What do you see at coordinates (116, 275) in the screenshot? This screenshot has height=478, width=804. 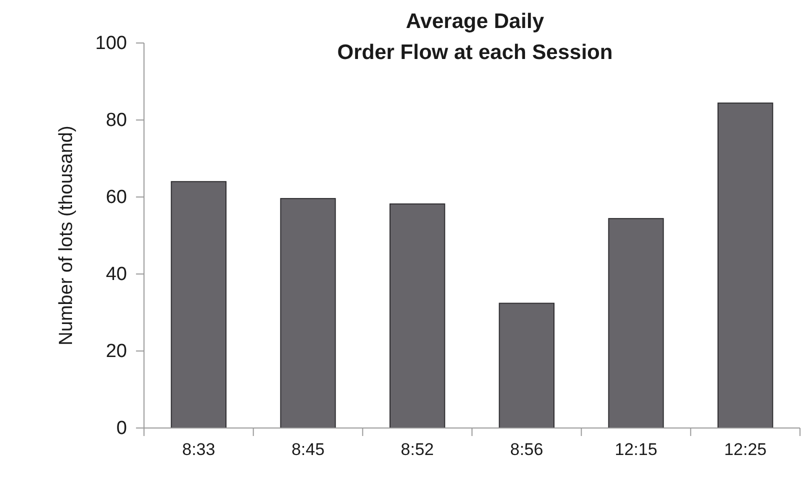 I see `y-tick-label: 40` at bounding box center [116, 275].